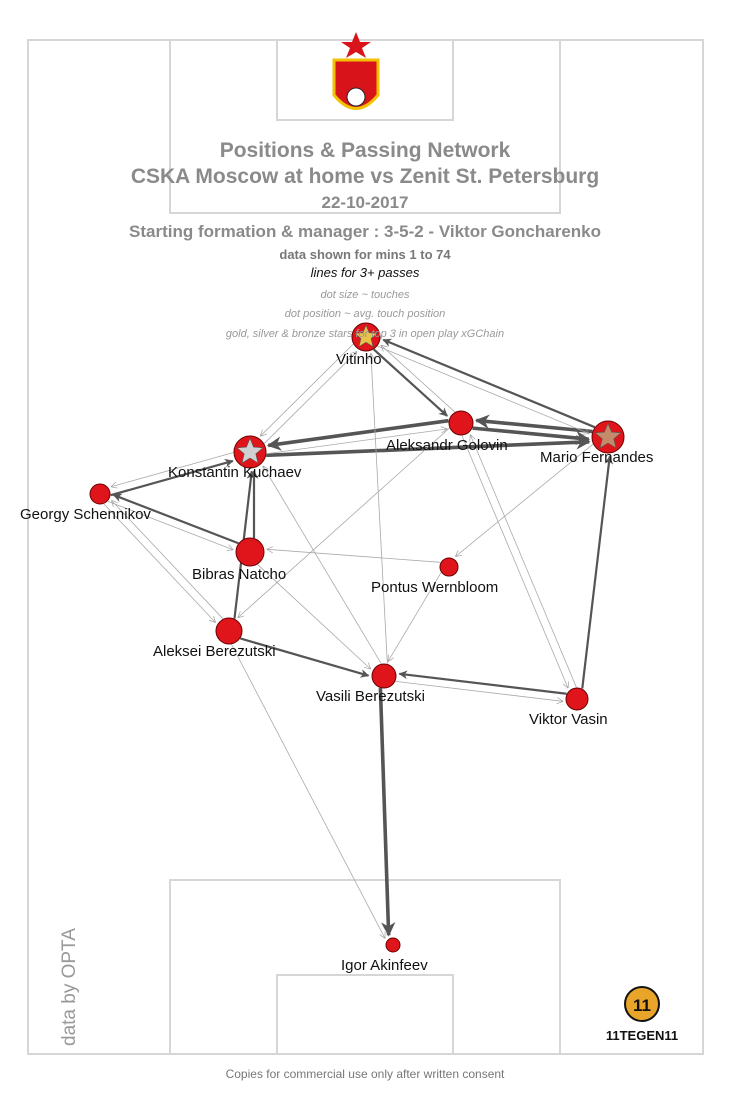 This screenshot has width=730, height=1094. Describe the element at coordinates (365, 314) in the screenshot. I see `legend-position: dot position ~ avg. touch position` at that location.